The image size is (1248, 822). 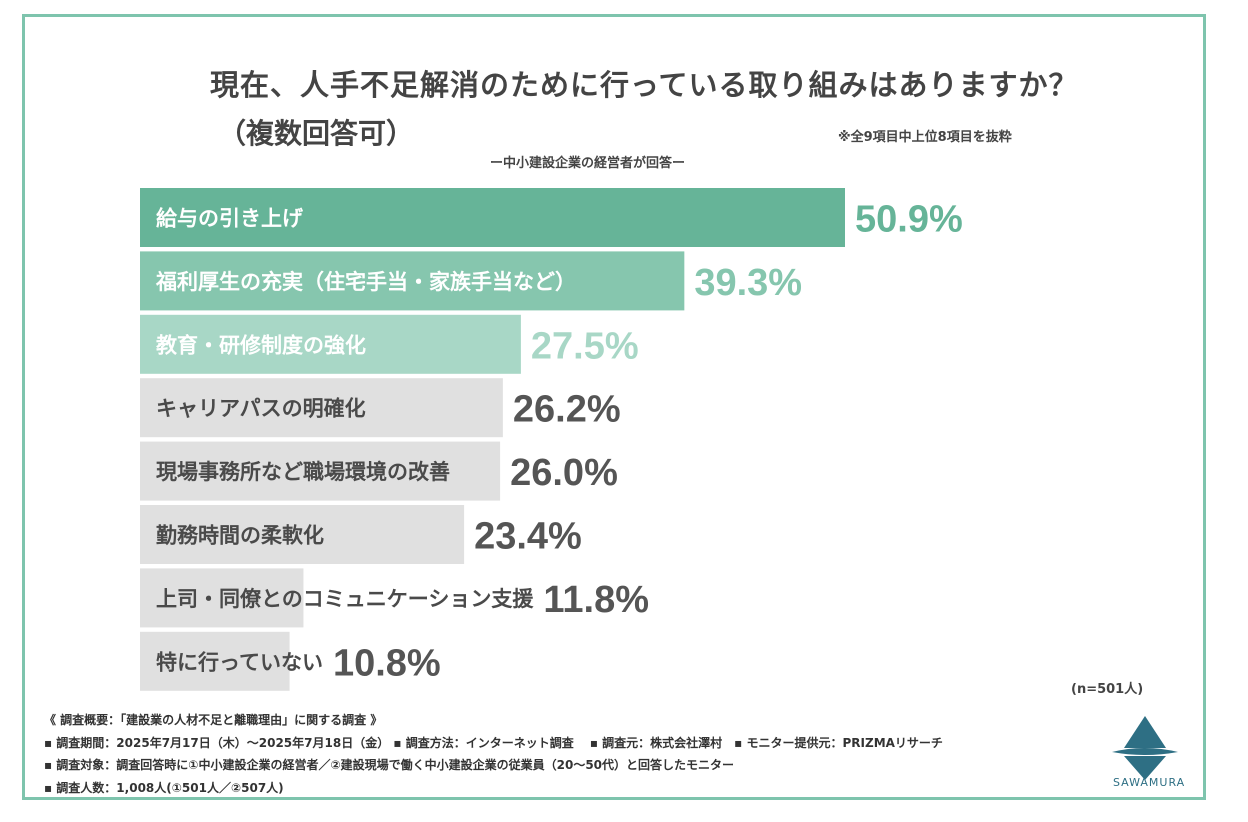 What do you see at coordinates (748, 283) in the screenshot?
I see `value-label-2: 39.3%` at bounding box center [748, 283].